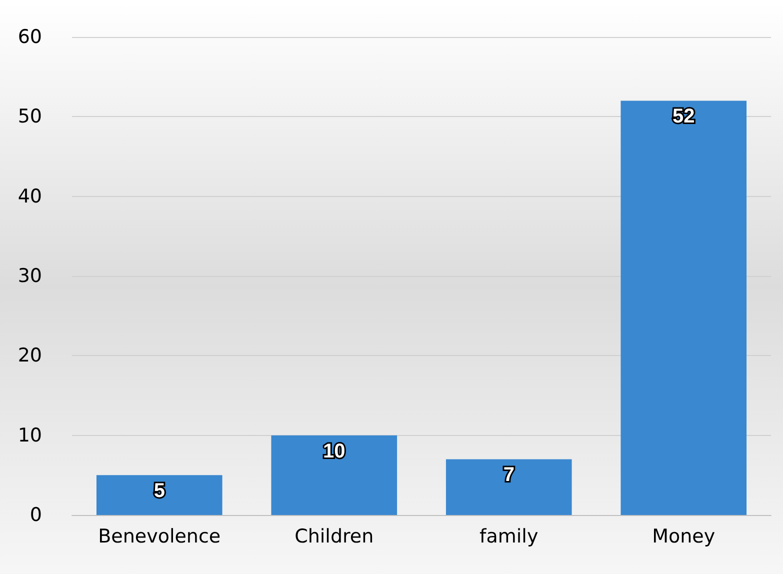 Image resolution: width=783 pixels, height=574 pixels. What do you see at coordinates (334, 451) in the screenshot?
I see `data-label: 10` at bounding box center [334, 451].